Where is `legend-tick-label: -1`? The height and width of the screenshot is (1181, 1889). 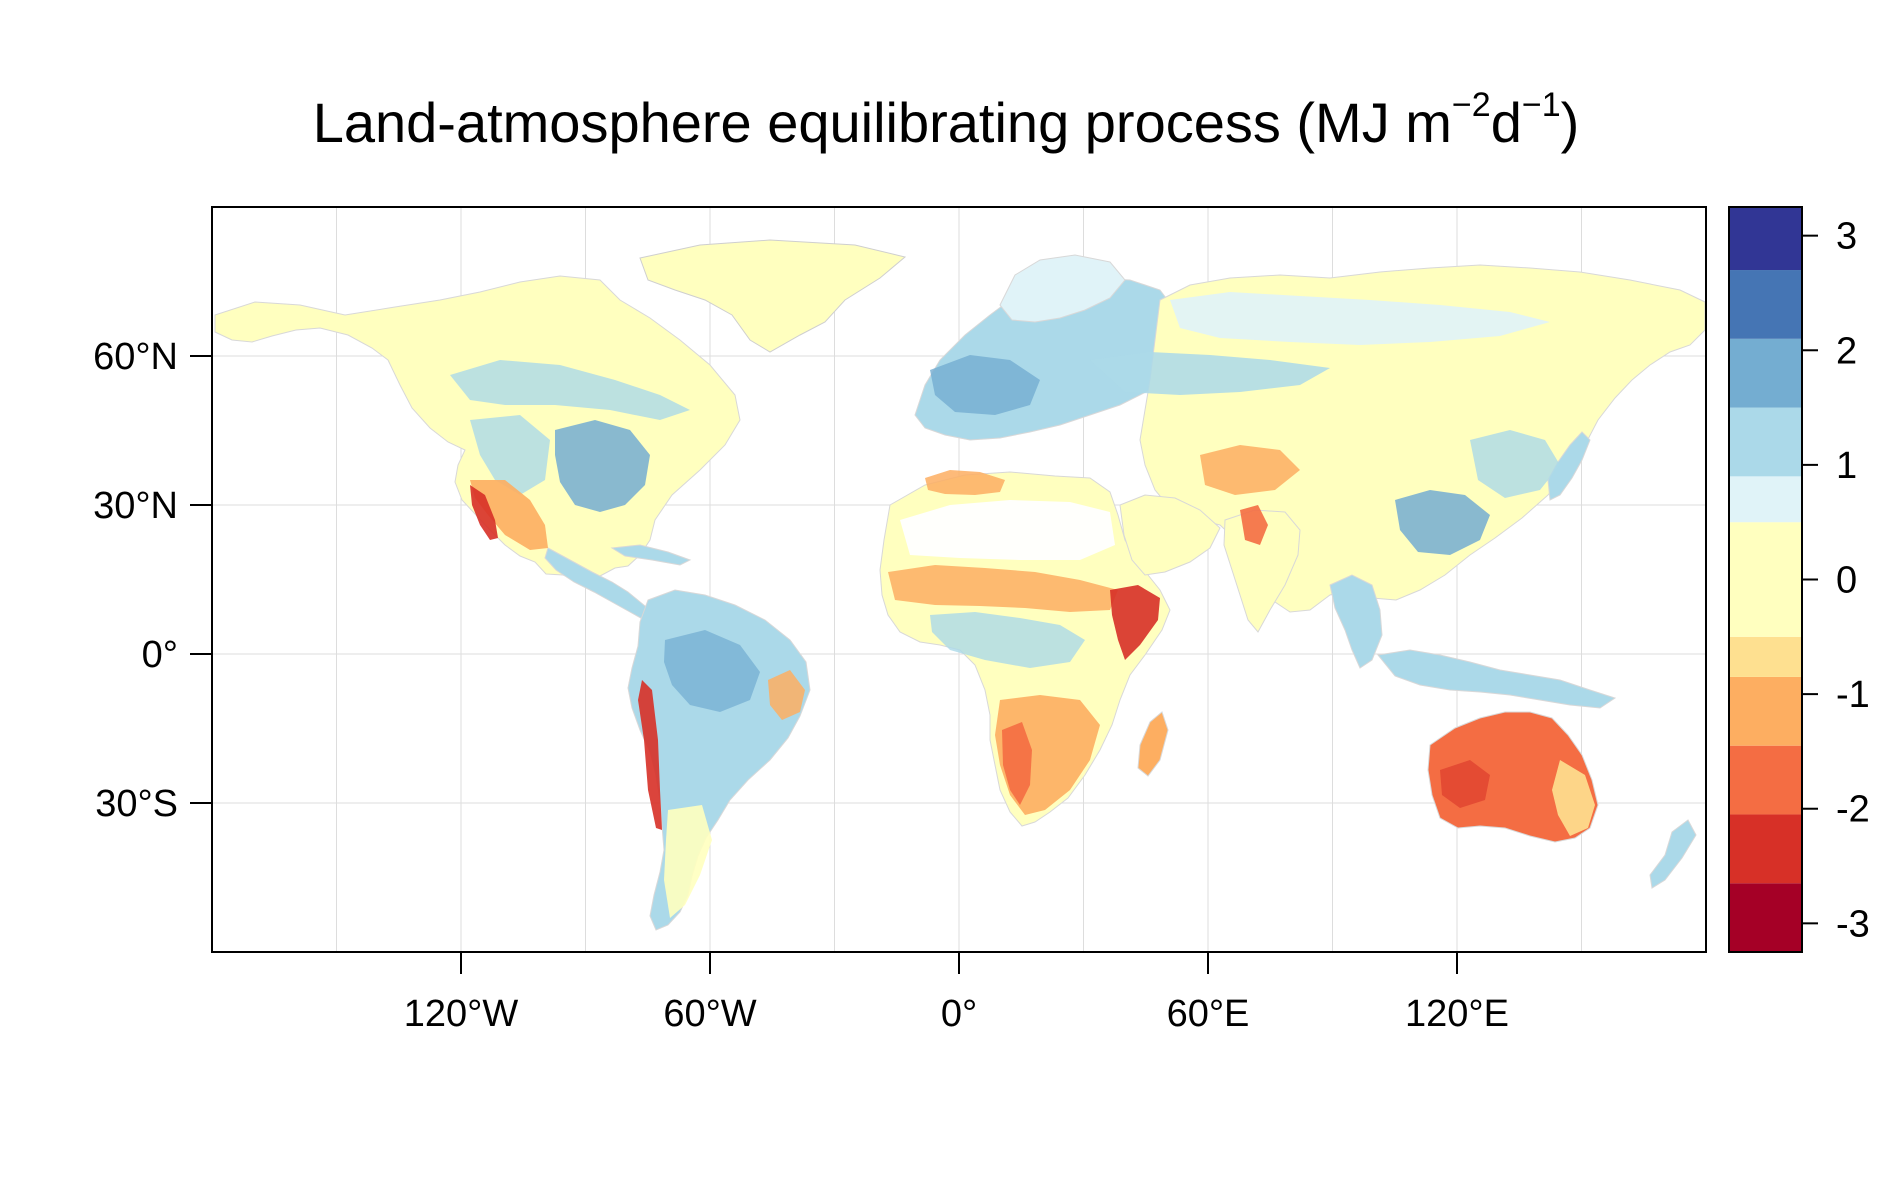
legend-tick-label: -1 is located at coordinates (1853, 695).